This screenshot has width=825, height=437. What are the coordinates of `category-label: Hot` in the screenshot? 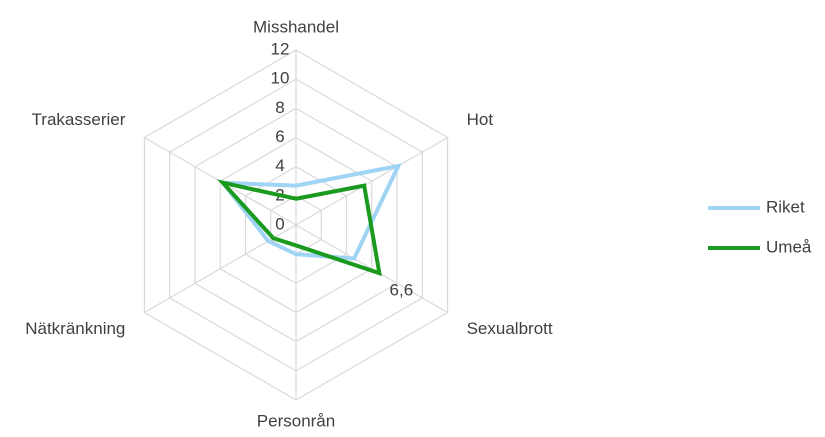 It's located at (480, 119).